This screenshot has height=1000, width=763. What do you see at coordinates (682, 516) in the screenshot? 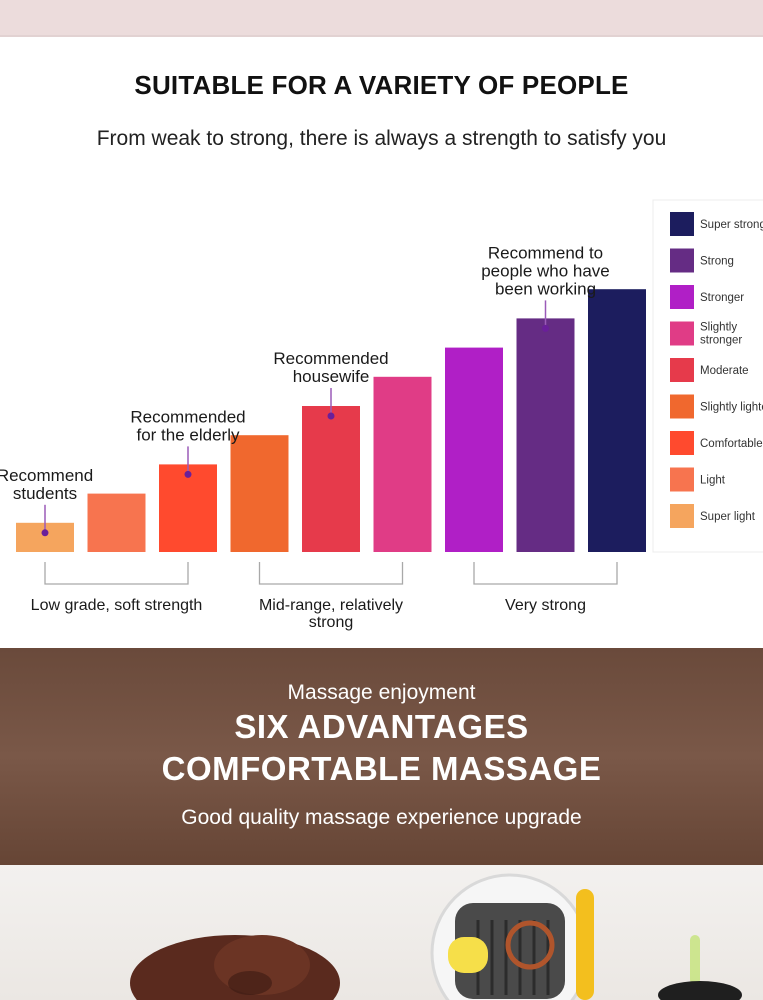
I see `legend-swatch-super-light` at bounding box center [682, 516].